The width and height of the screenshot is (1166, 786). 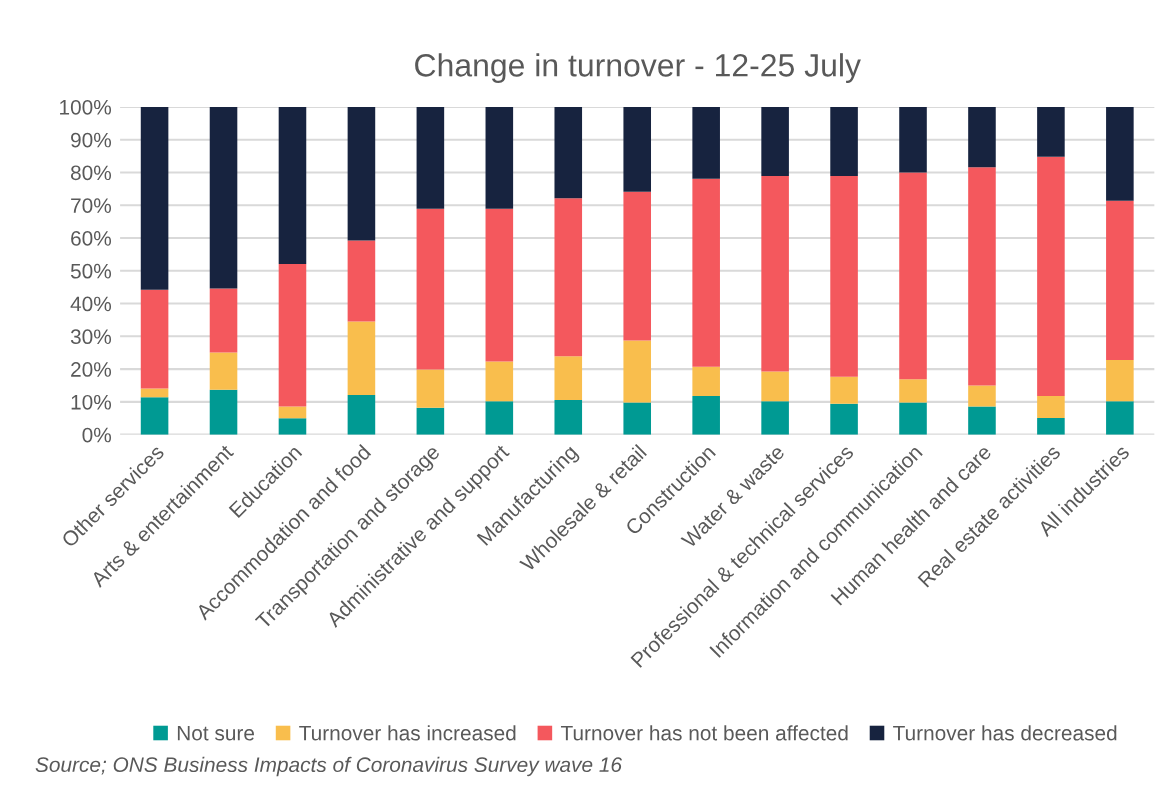 What do you see at coordinates (91, 205) in the screenshot?
I see `y-tick-label: 70%` at bounding box center [91, 205].